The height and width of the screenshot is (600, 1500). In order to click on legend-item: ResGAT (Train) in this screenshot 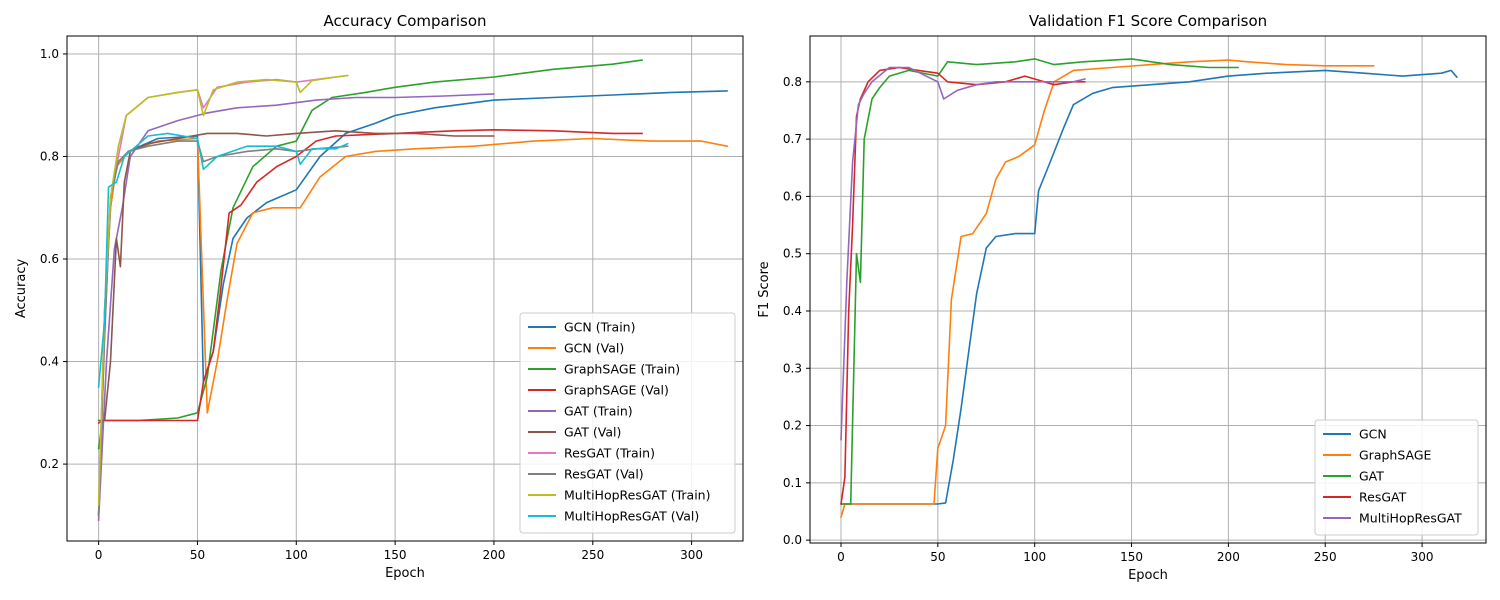, I will do `click(591, 453)`.